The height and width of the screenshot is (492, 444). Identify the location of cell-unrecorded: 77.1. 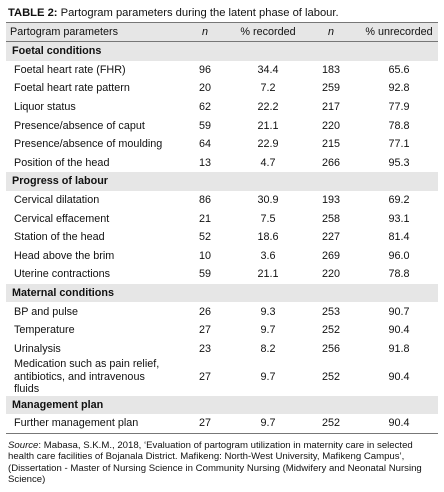
(399, 144).